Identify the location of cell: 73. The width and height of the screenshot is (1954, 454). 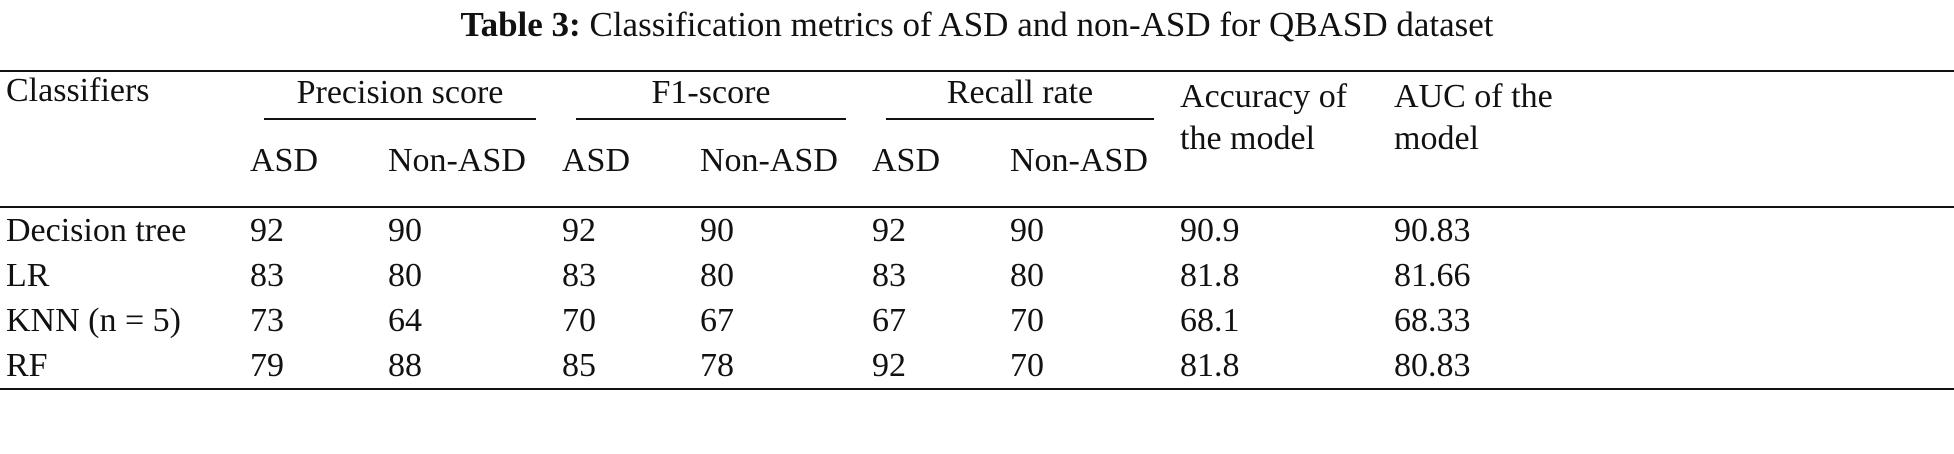
(267, 320).